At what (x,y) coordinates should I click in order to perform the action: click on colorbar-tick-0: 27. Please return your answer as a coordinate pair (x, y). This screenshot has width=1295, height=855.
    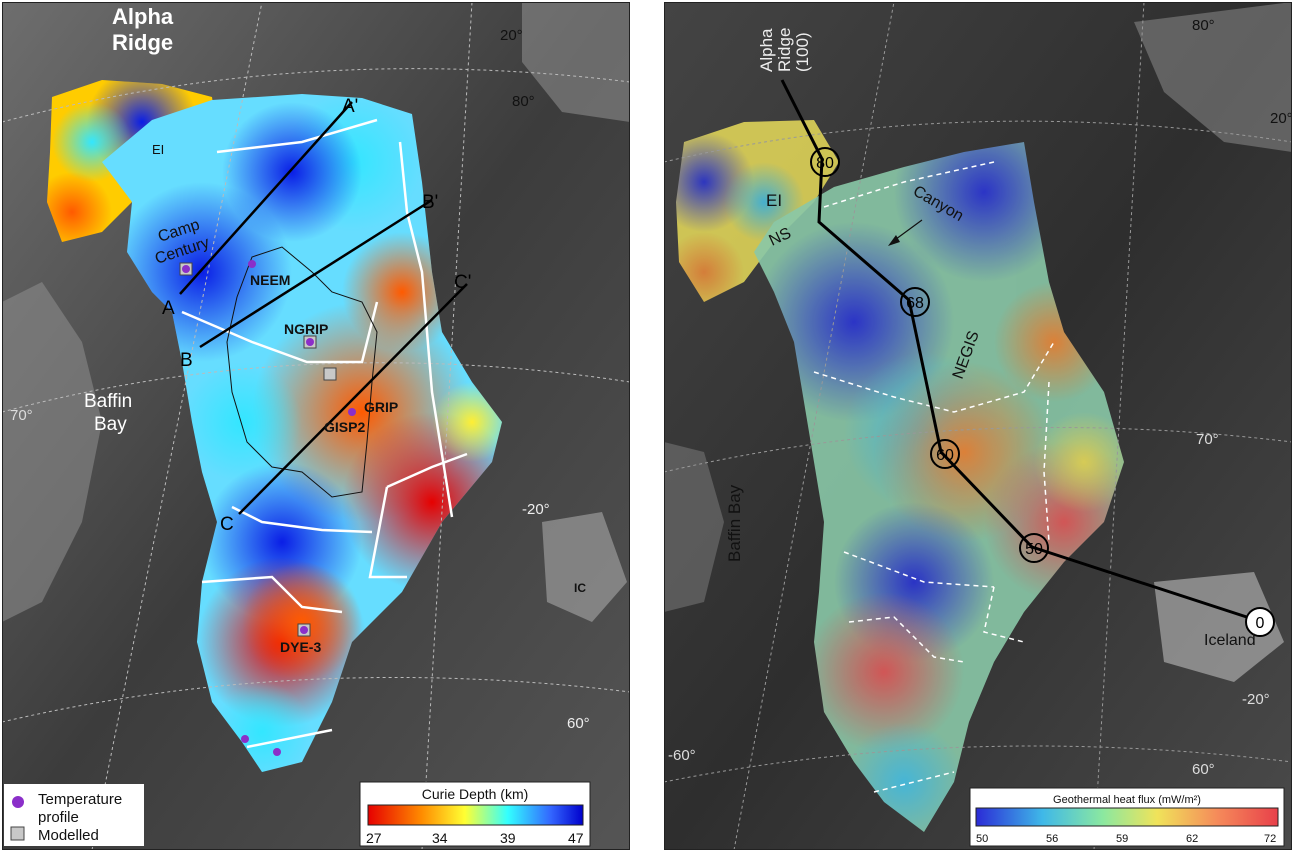
    Looking at the image, I should click on (374, 838).